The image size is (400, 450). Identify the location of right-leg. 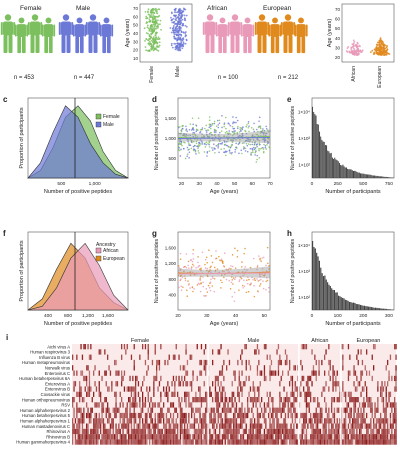
(81, 45).